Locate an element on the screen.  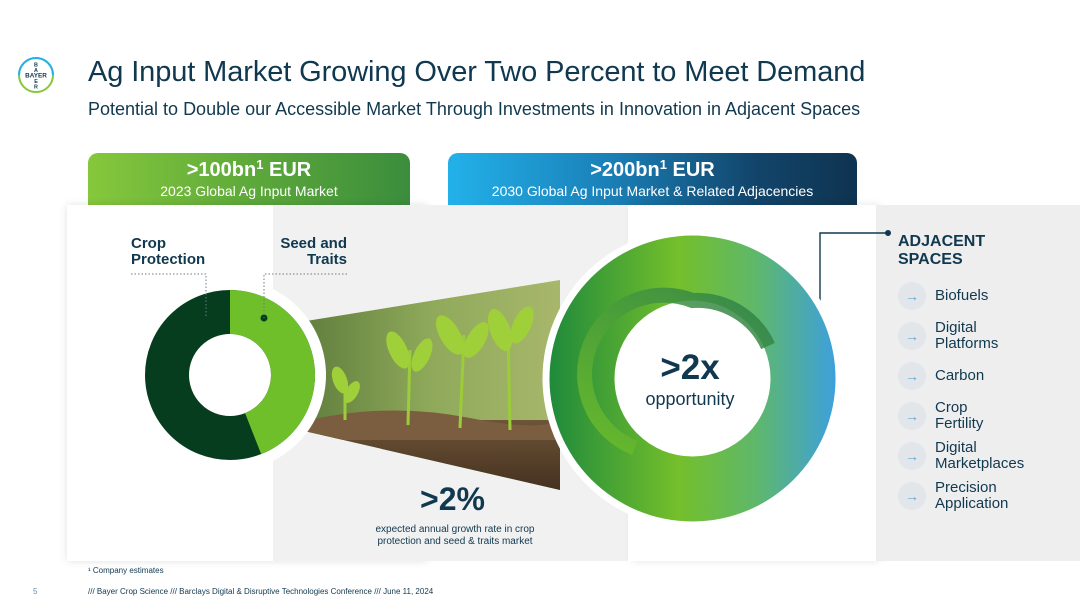
seed-traits-segment is located at coordinates (230, 375).